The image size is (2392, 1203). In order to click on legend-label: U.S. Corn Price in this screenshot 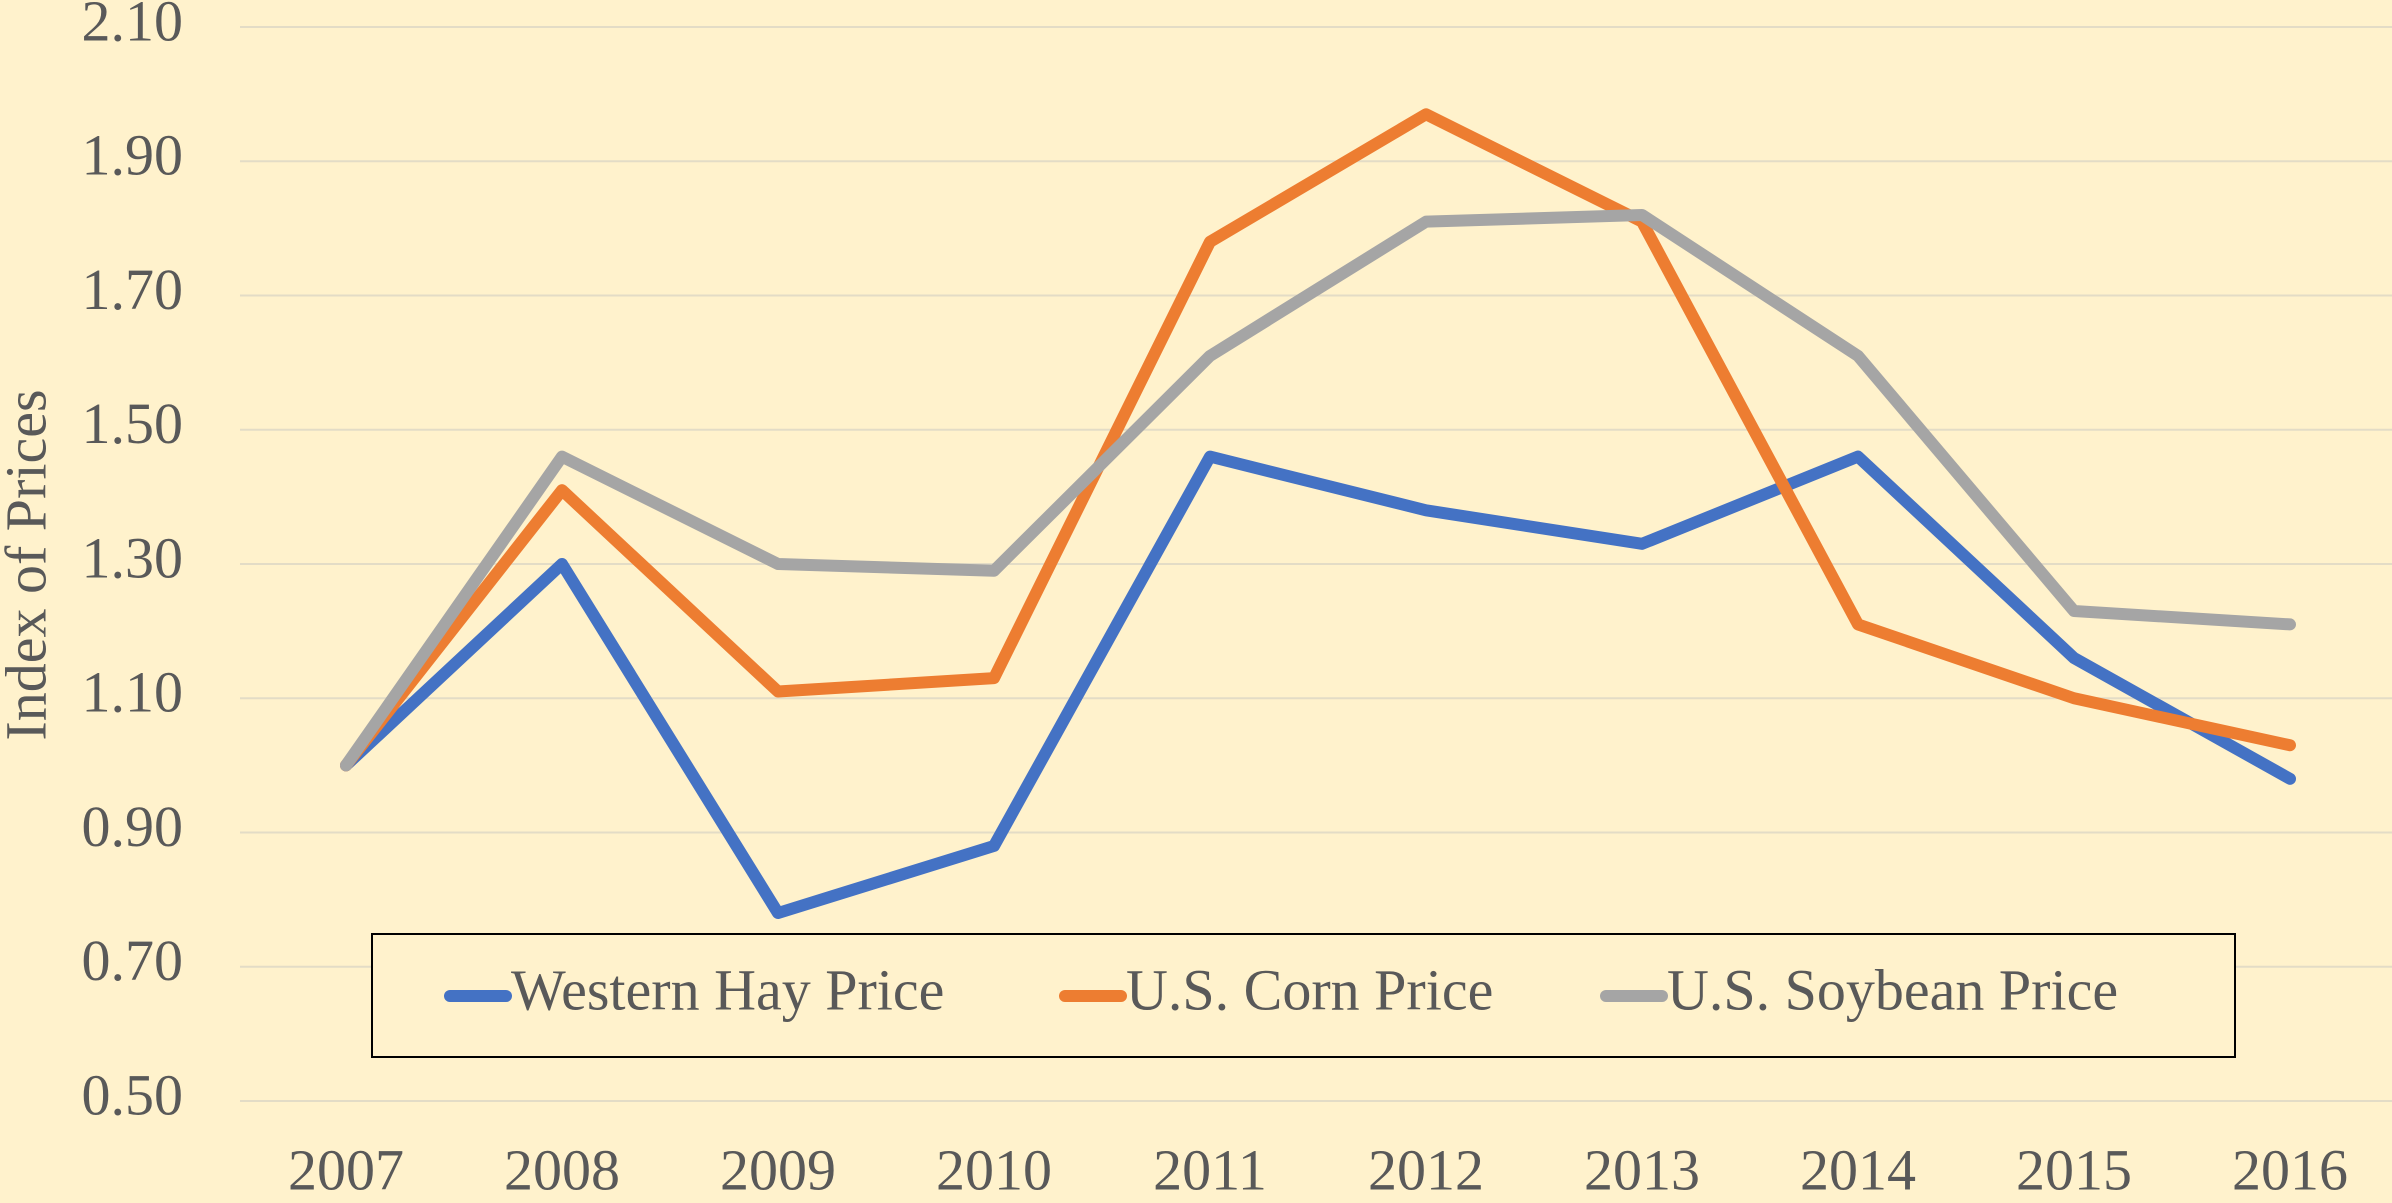, I will do `click(1309, 989)`.